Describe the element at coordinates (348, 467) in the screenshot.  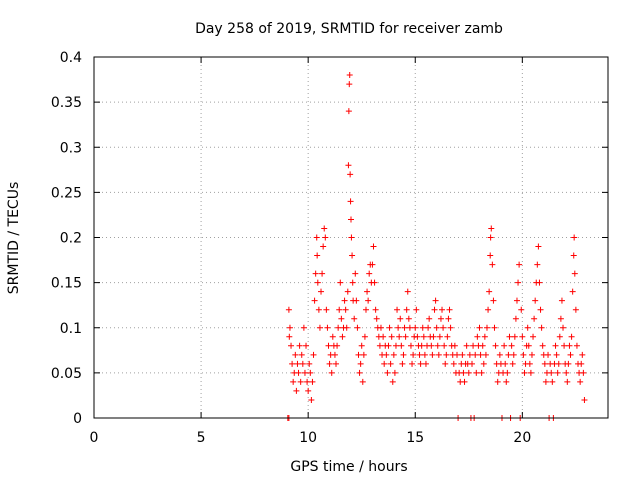
I see `x-axis-label: GPS time / hours` at that location.